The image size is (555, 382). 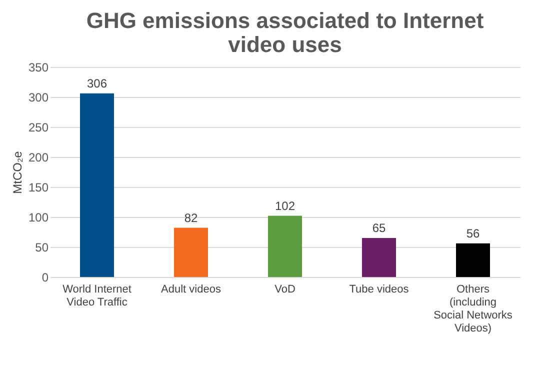 I want to click on y-tick-label: 300, so click(x=38, y=97).